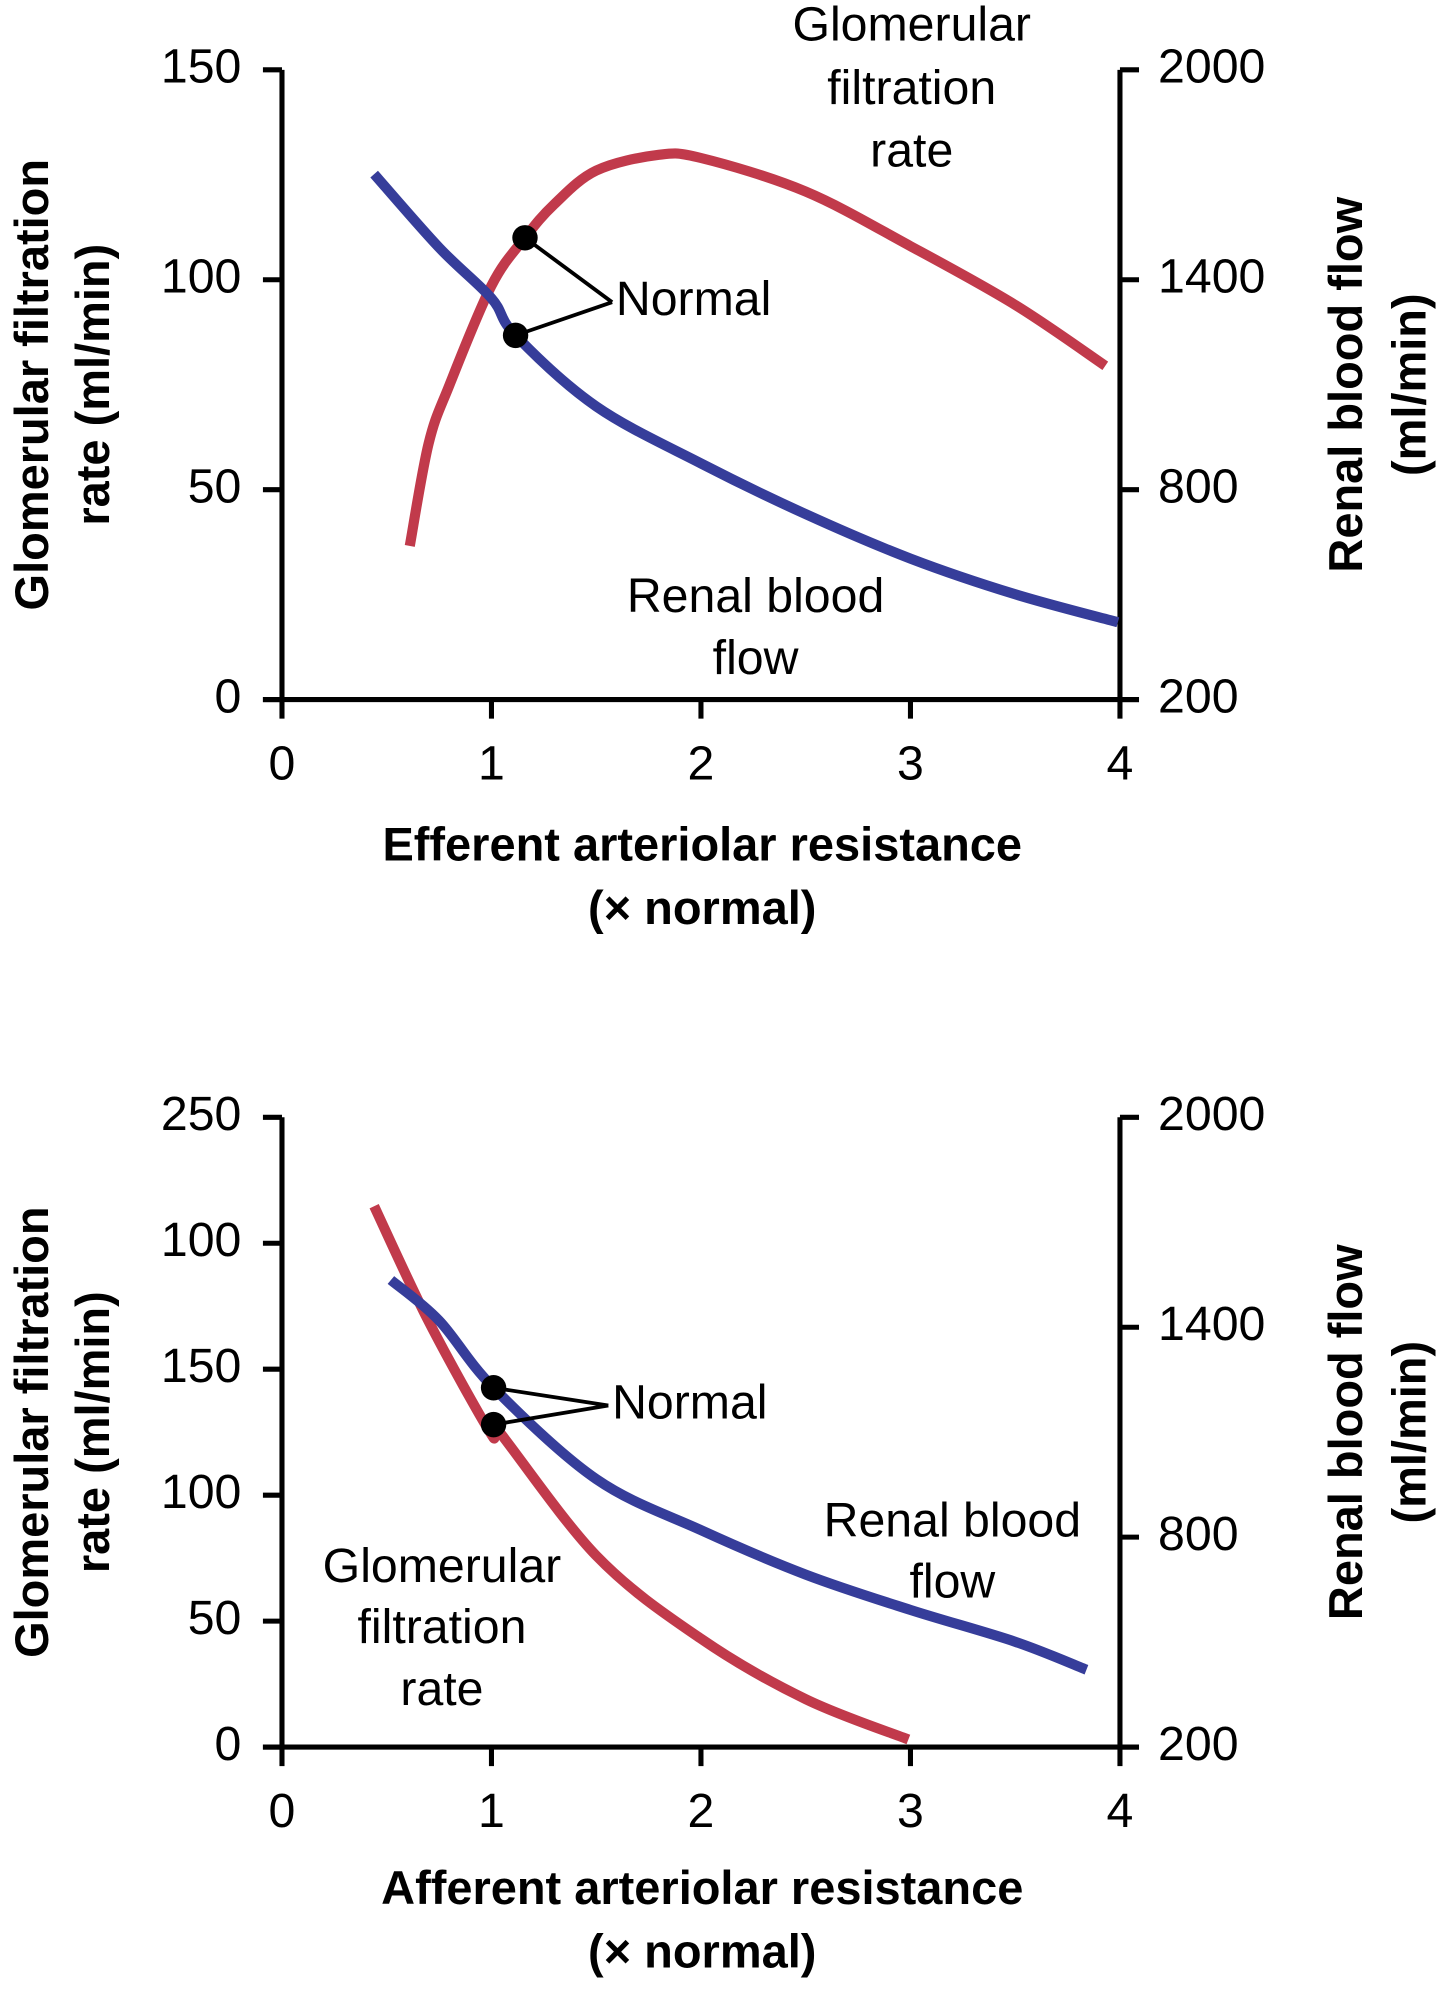 This screenshot has height=2001, width=1454. Describe the element at coordinates (201, 1114) in the screenshot. I see `y-tick-label: 250` at that location.